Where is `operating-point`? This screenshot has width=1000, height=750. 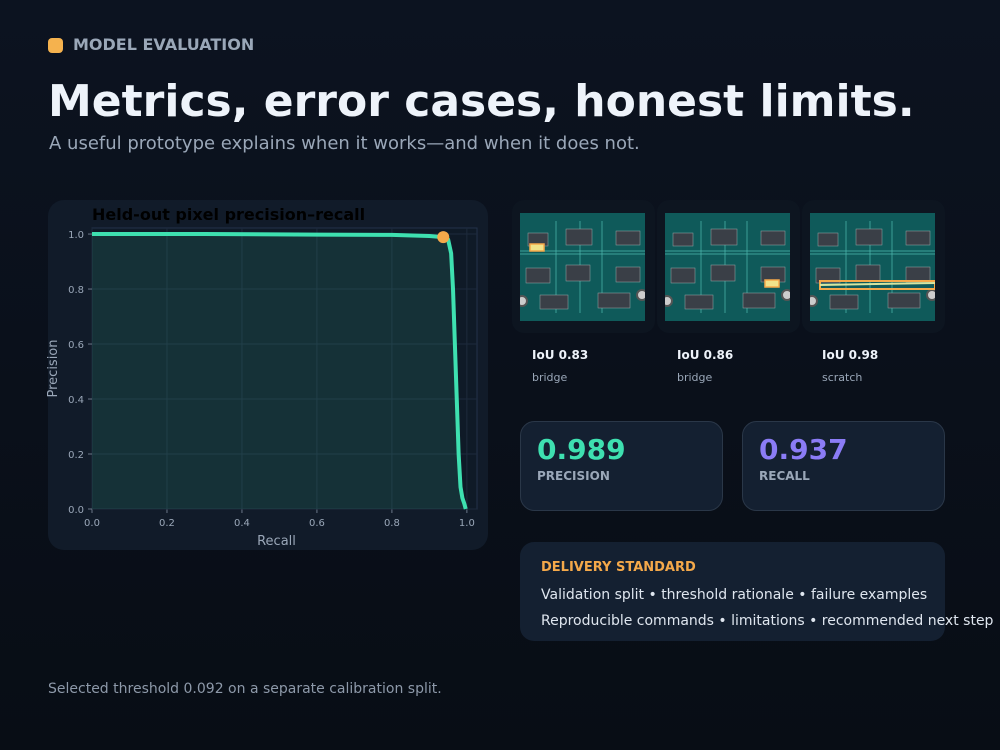 operating-point is located at coordinates (443, 237).